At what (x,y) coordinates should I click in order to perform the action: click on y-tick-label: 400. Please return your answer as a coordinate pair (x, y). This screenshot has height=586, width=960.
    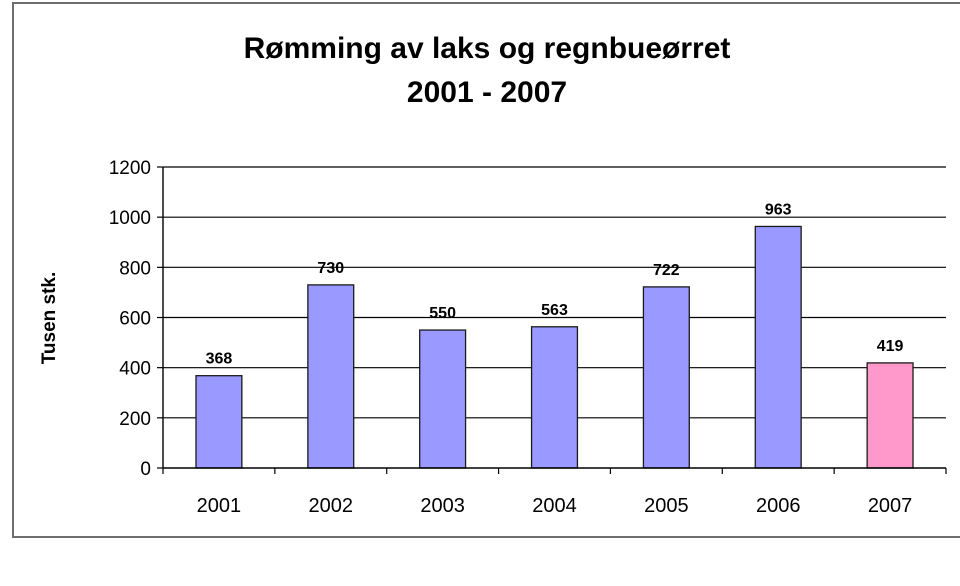
    Looking at the image, I should click on (135, 369).